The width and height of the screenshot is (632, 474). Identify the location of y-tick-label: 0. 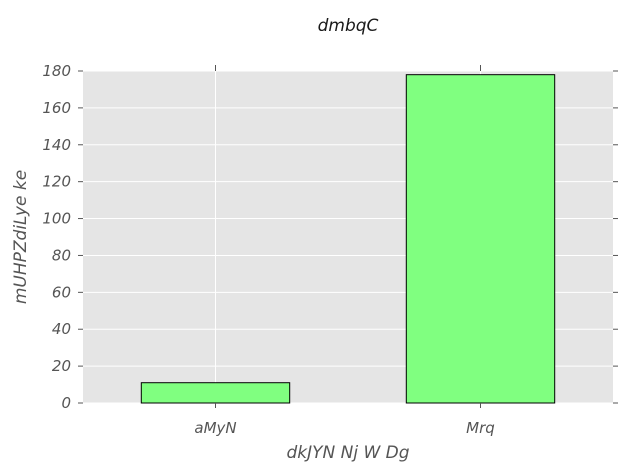
(66, 403).